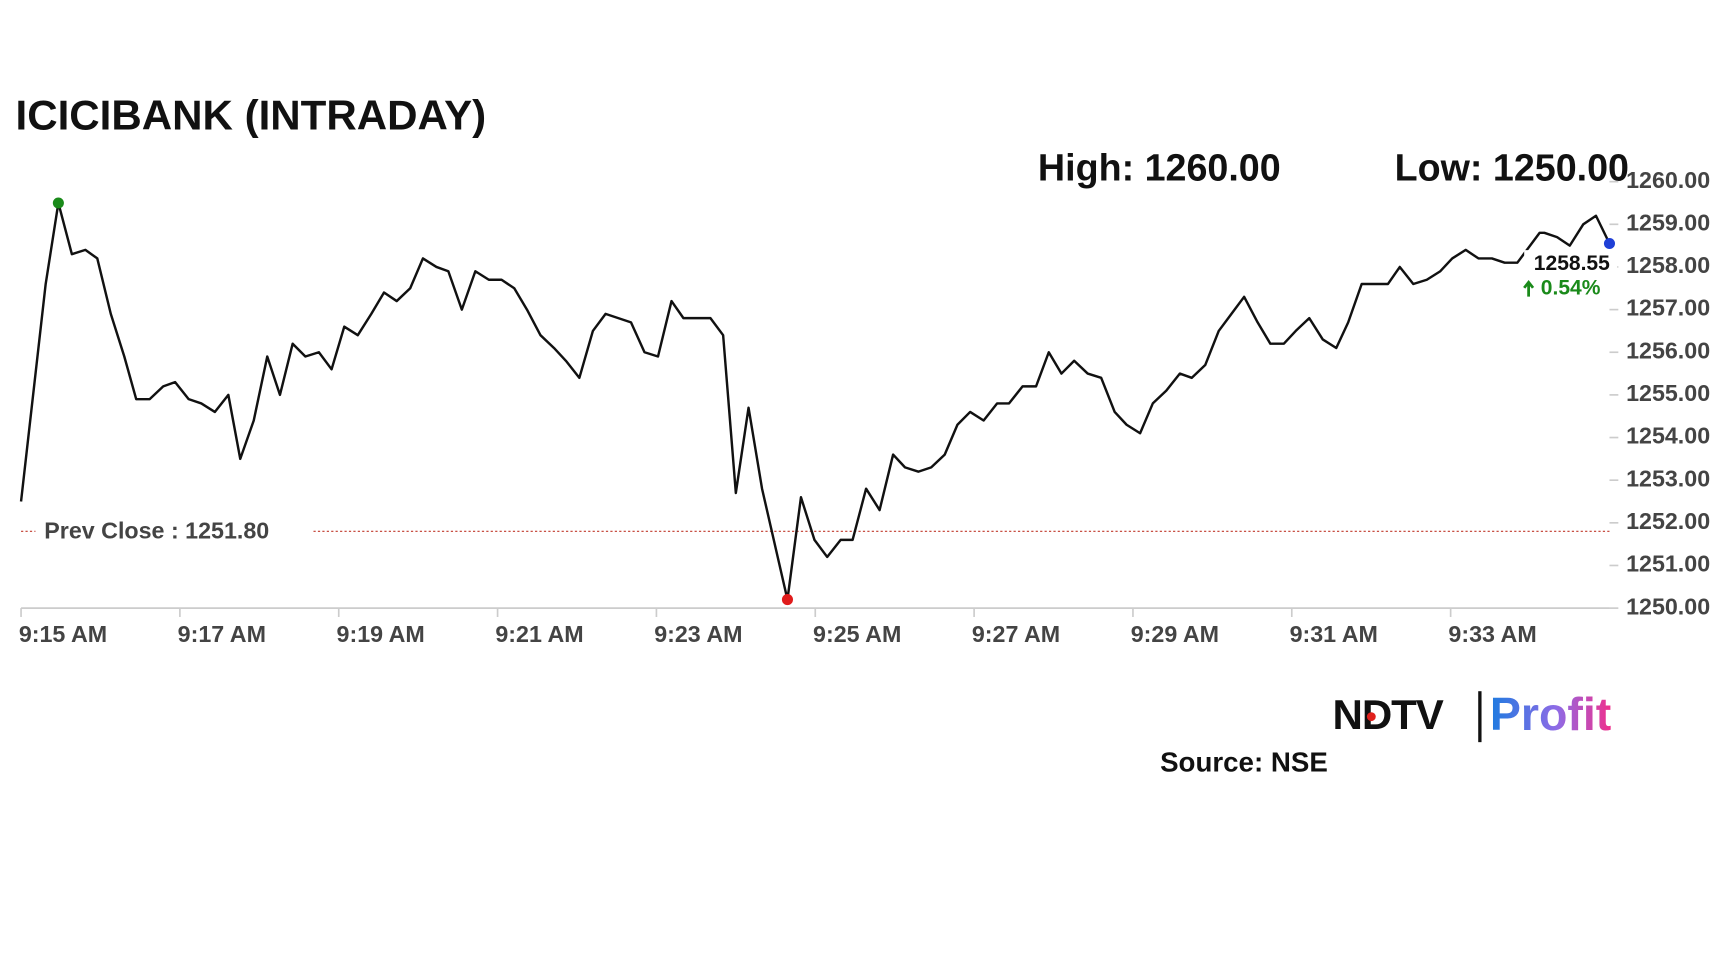 Image resolution: width=1728 pixels, height=972 pixels. I want to click on x-tick-label: 9:17 AM, so click(222, 634).